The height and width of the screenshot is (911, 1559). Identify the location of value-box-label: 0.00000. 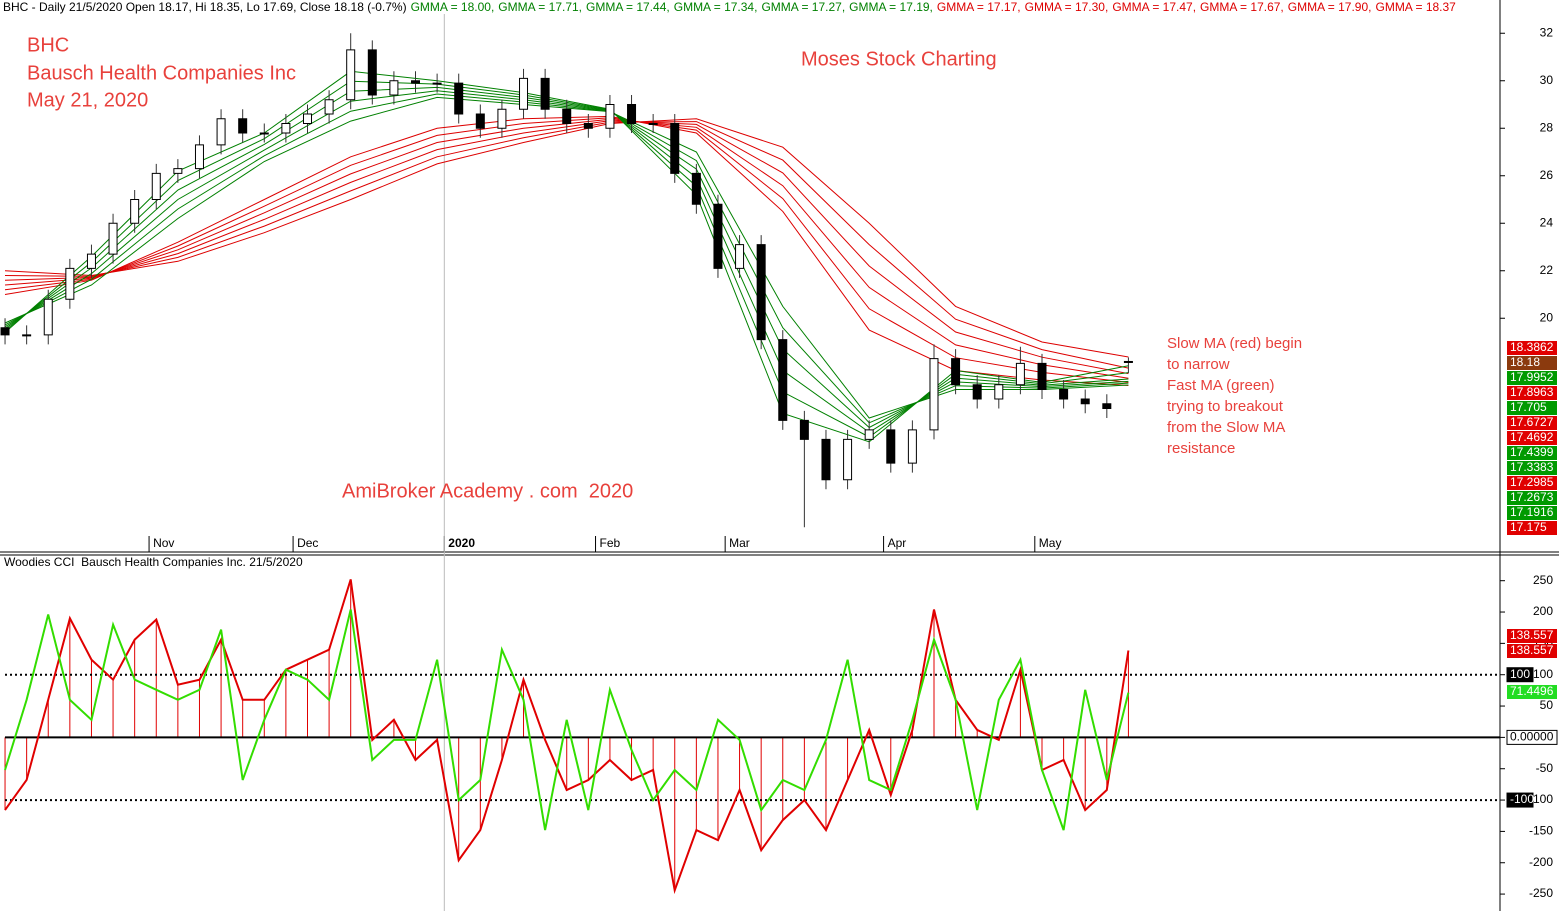
(1532, 737).